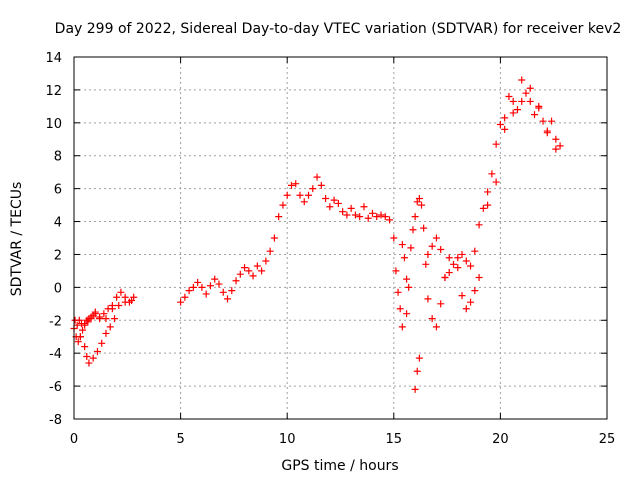 This screenshot has width=640, height=480. What do you see at coordinates (394, 439) in the screenshot?
I see `x-tick-label: 15` at bounding box center [394, 439].